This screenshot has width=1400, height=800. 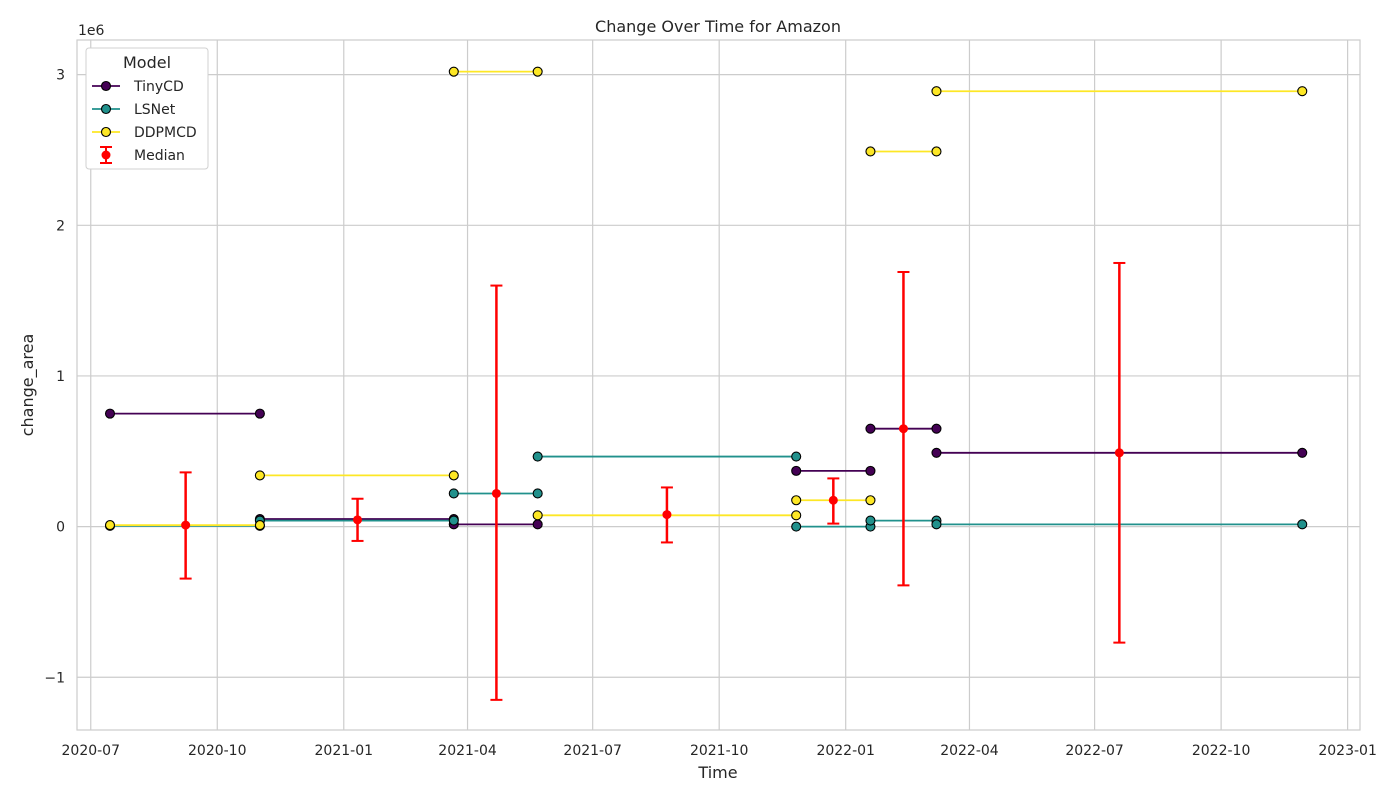 What do you see at coordinates (147, 62) in the screenshot?
I see `legend-title: Model` at bounding box center [147, 62].